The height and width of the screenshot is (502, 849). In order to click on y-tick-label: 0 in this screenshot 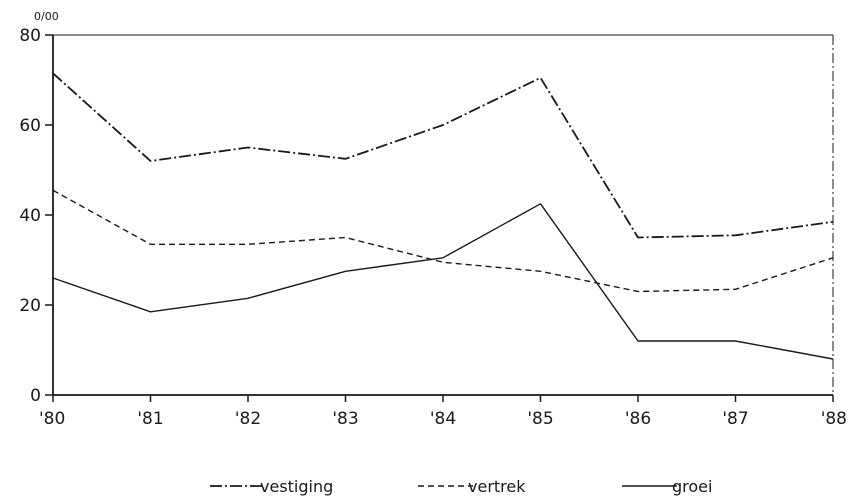, I will do `click(35, 396)`.